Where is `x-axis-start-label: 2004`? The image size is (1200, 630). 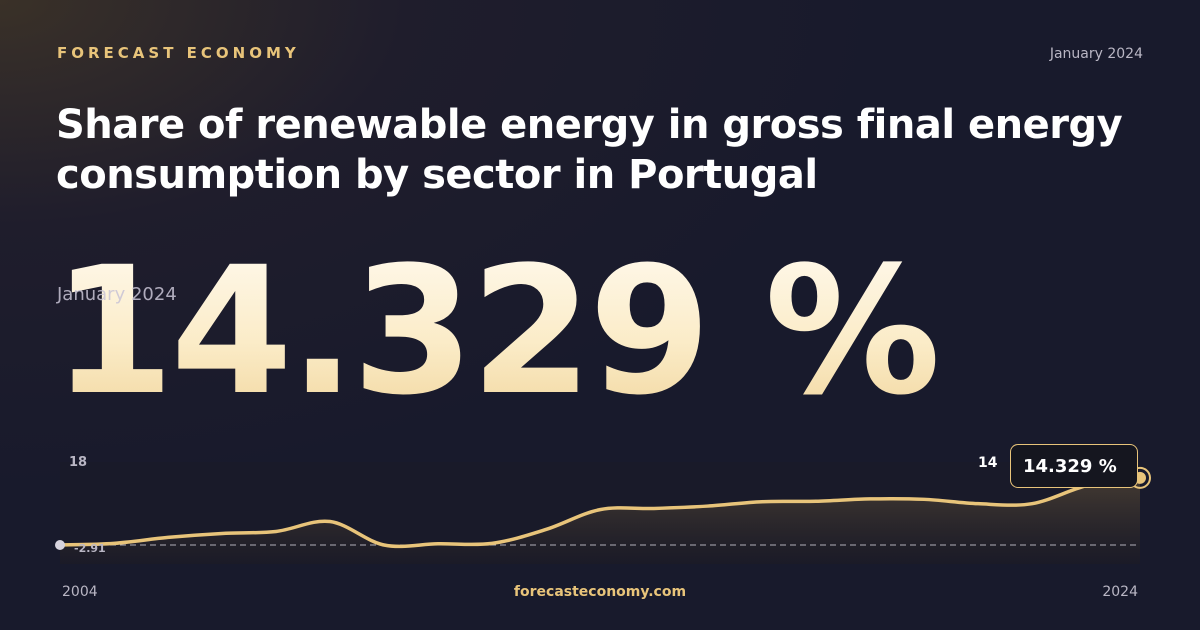 x-axis-start-label: 2004 is located at coordinates (80, 592).